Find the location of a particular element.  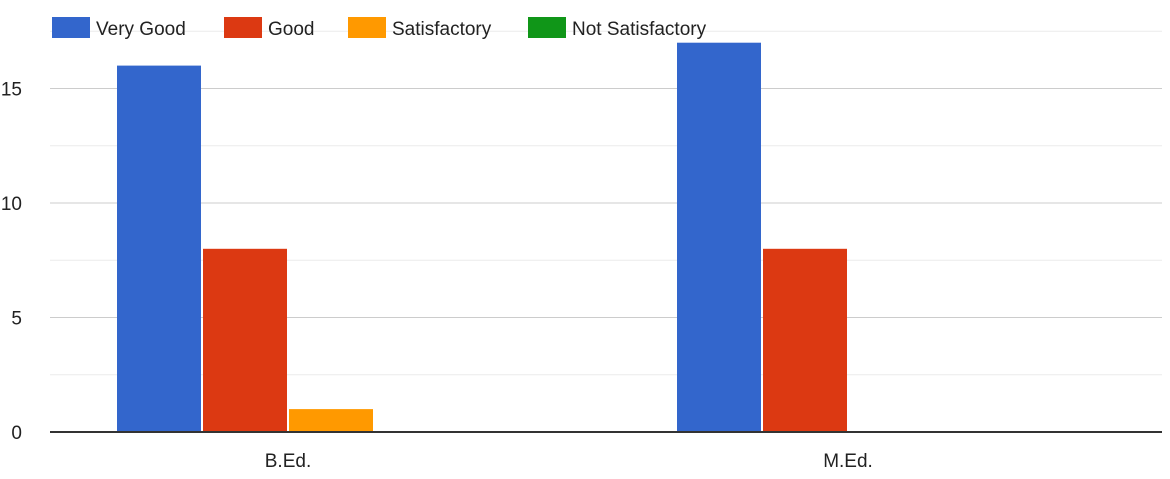

x-tick-label: M.Ed. is located at coordinates (848, 461).